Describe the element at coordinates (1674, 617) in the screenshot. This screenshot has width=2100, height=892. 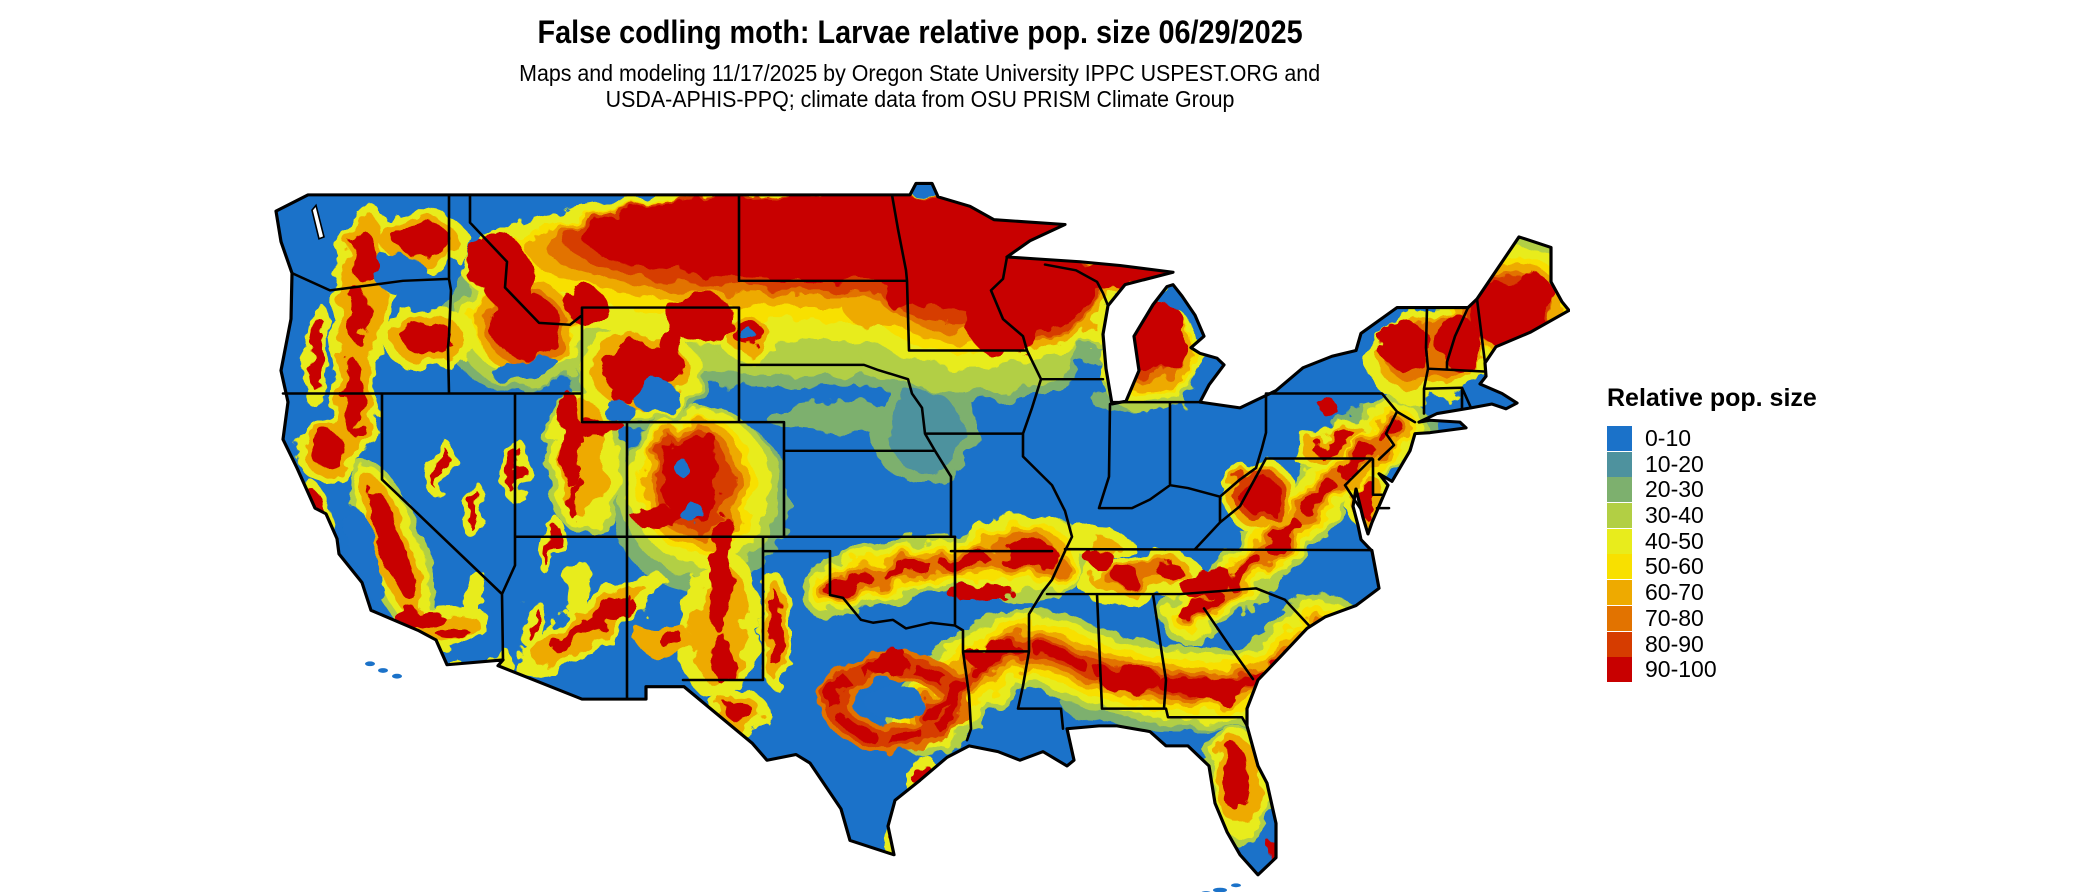
I see `legend-label: 70-80` at that location.